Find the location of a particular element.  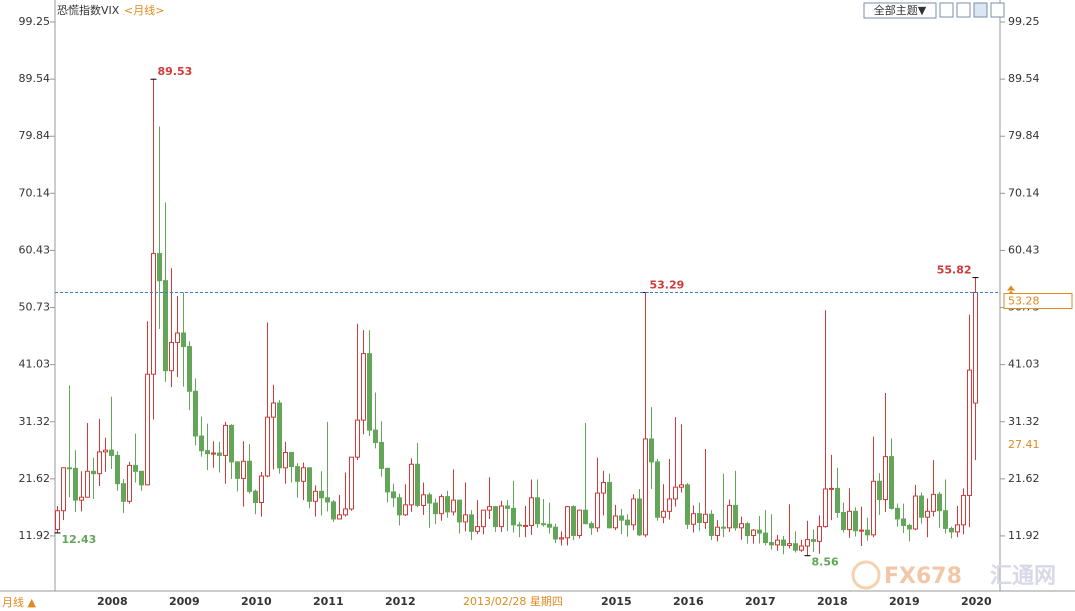

y-tick-label: 11.92 is located at coordinates (35, 535).